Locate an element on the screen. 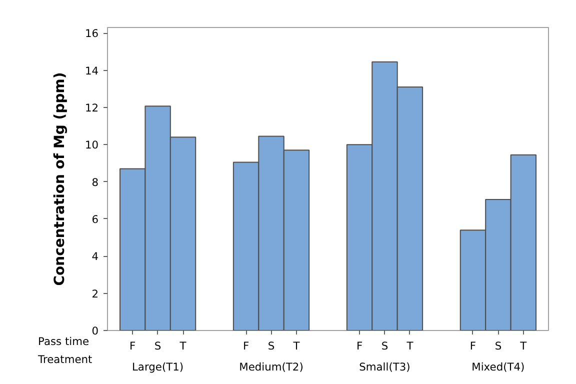 The height and width of the screenshot is (384, 576). y-tick-label: 4 is located at coordinates (95, 257).